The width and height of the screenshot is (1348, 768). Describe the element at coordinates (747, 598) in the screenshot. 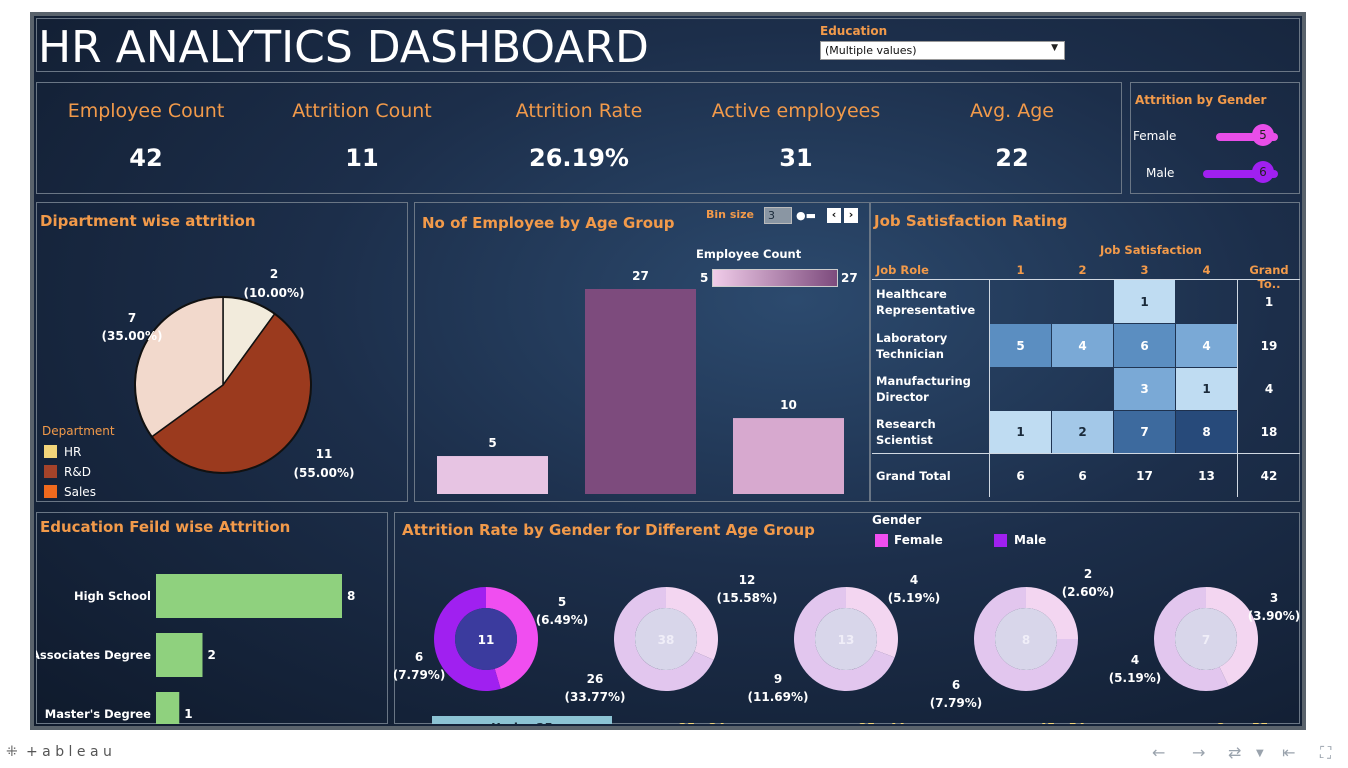

I see `female-pct-label: (15.58%)` at that location.